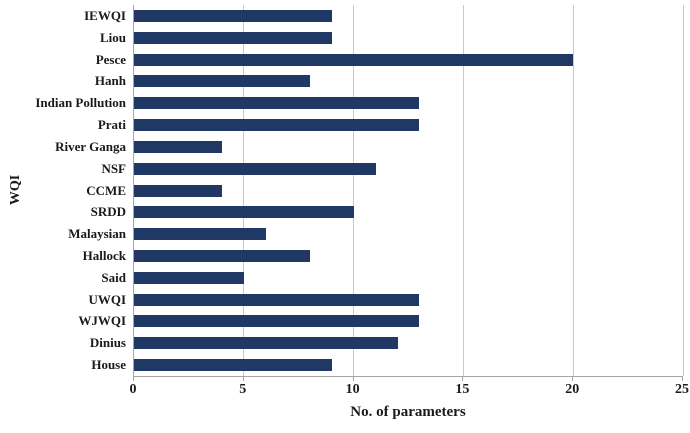 The image size is (690, 433). I want to click on category-label-said: Said, so click(113, 277).